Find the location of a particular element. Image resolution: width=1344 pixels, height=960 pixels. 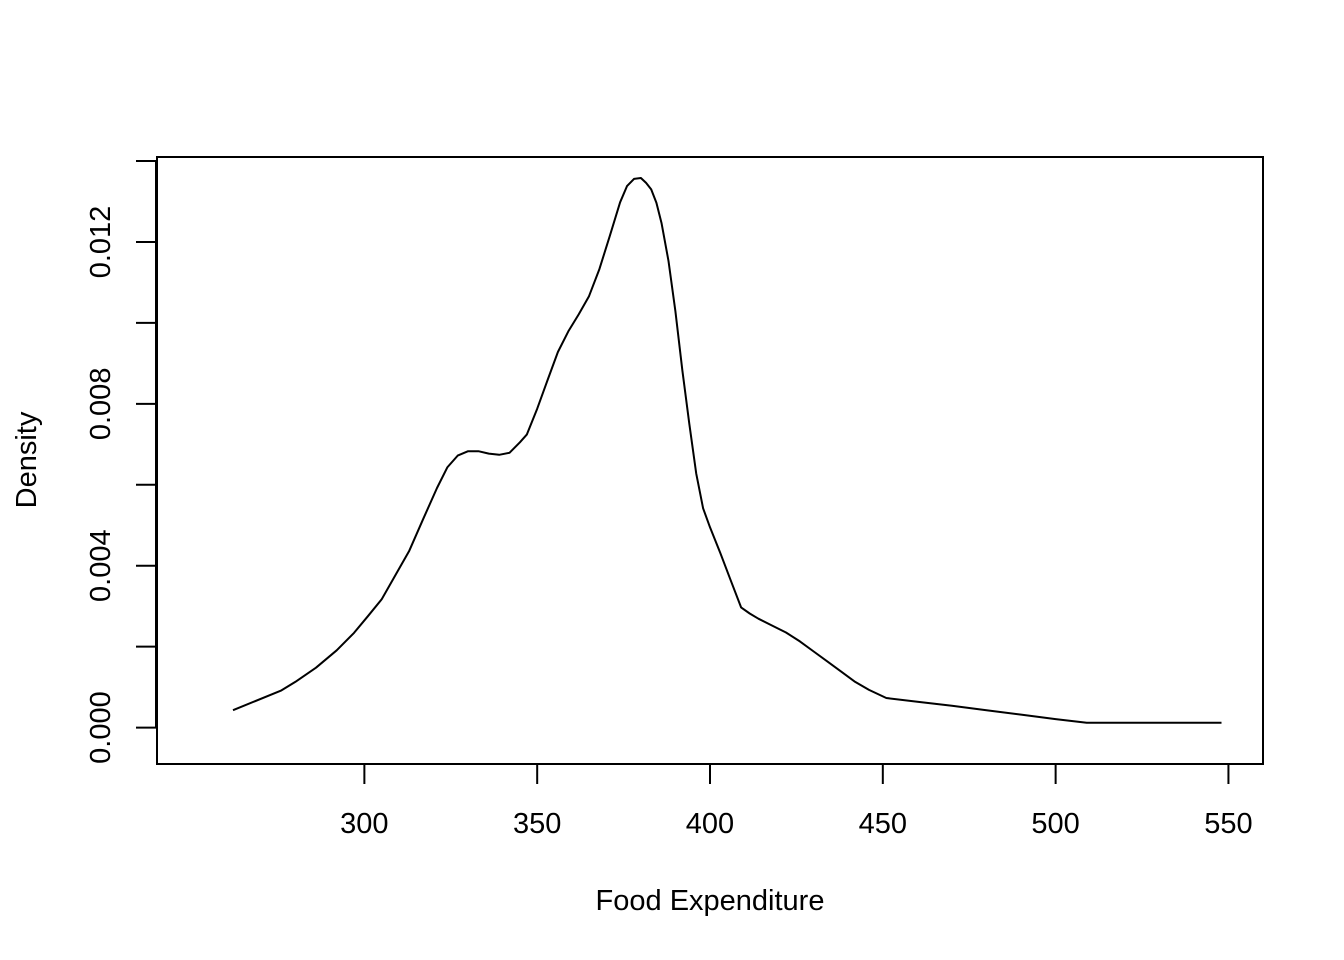

y-axis-title: Density is located at coordinates (27, 459).